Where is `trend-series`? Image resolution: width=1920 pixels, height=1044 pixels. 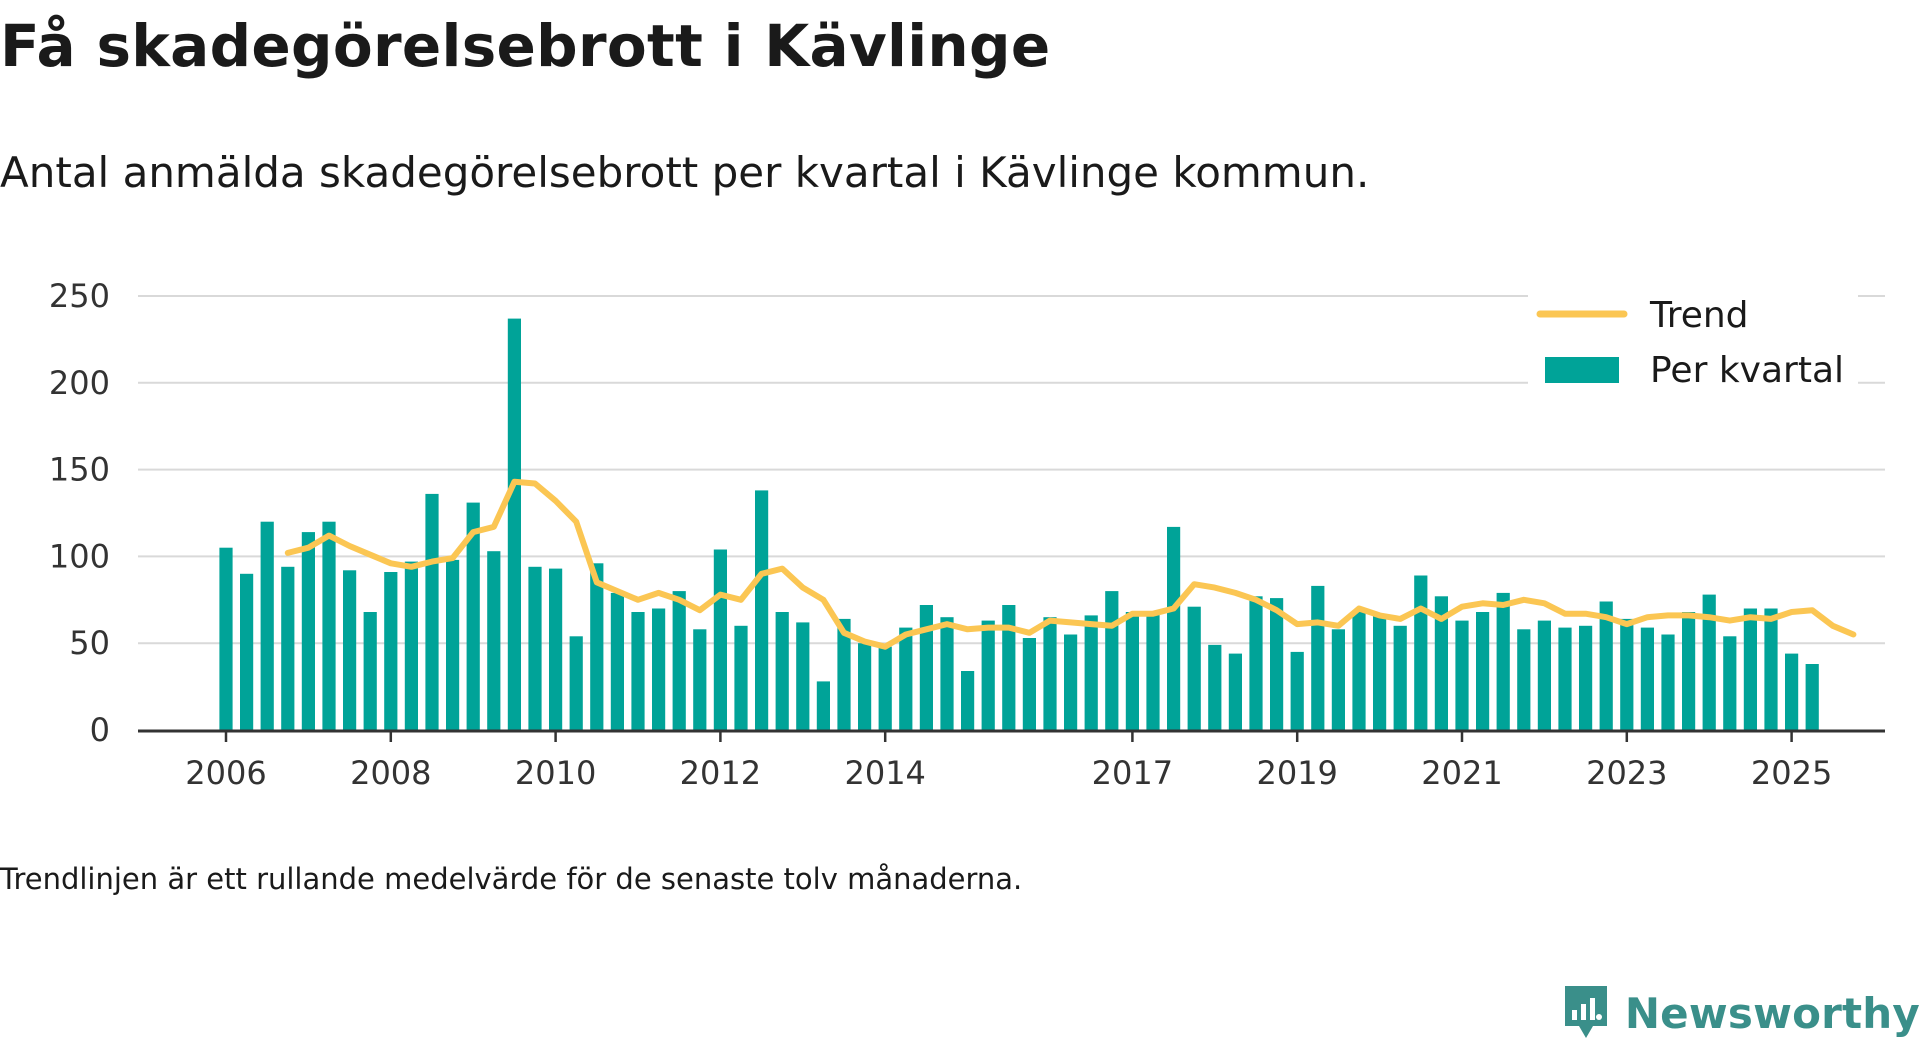
trend-series is located at coordinates (1070, 564).